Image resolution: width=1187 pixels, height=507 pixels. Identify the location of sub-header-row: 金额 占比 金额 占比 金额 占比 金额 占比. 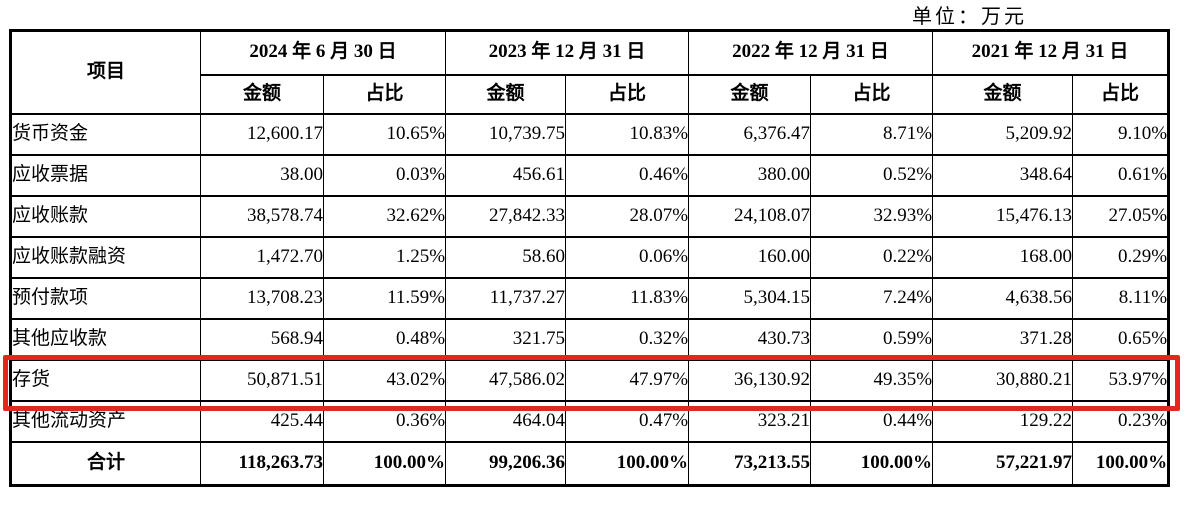
(590, 94).